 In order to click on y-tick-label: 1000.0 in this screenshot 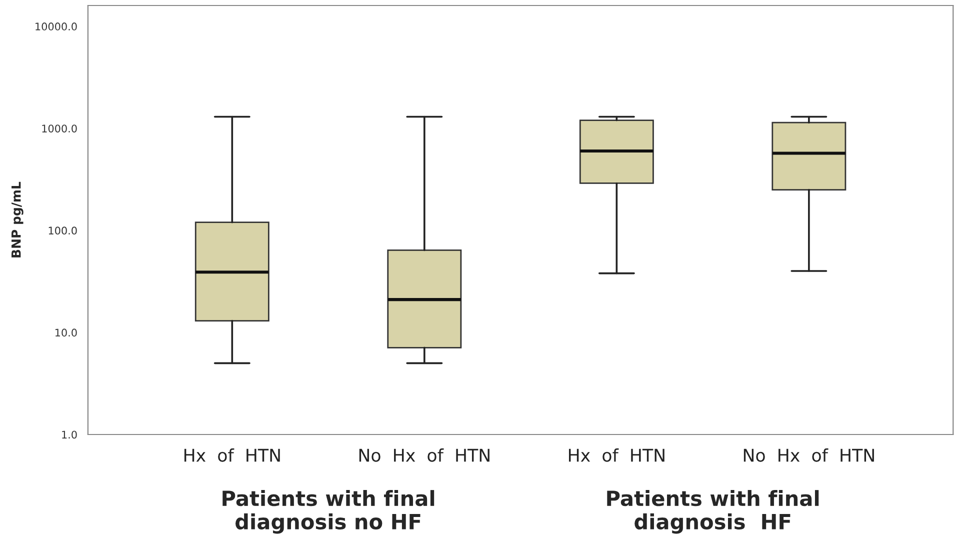, I will do `click(59, 128)`.